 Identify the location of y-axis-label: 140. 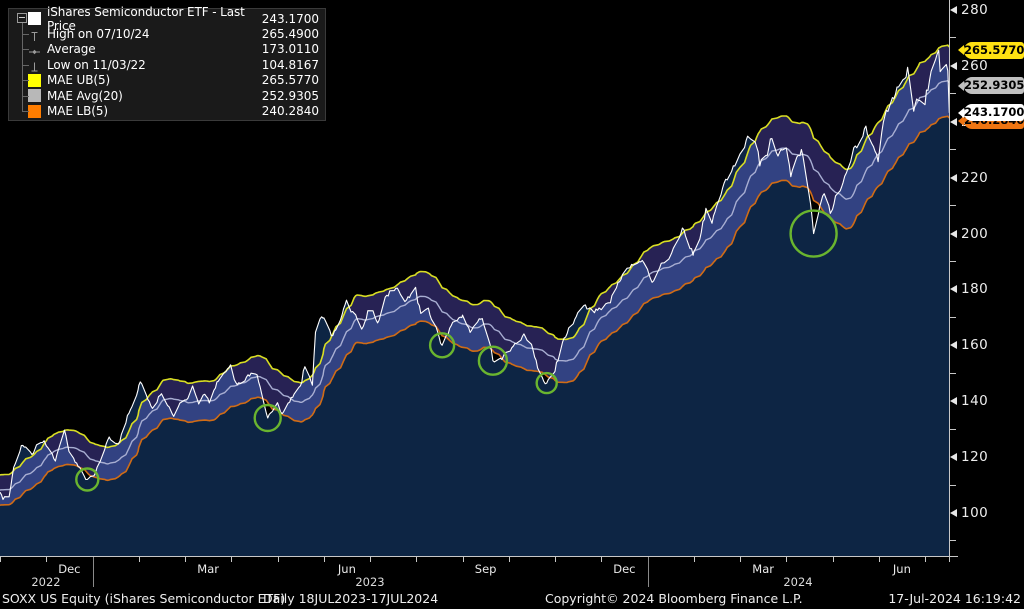
(975, 401).